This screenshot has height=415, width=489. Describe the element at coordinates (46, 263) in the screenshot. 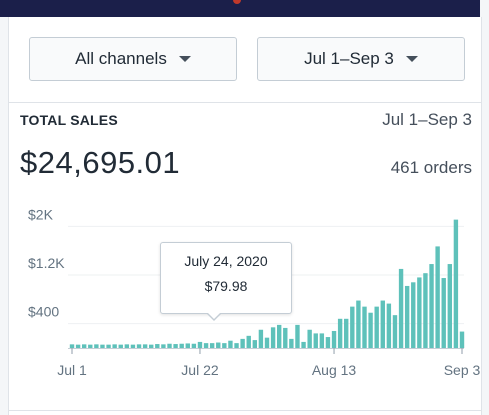

I see `y-axis-tick-label: $1.2K` at that location.